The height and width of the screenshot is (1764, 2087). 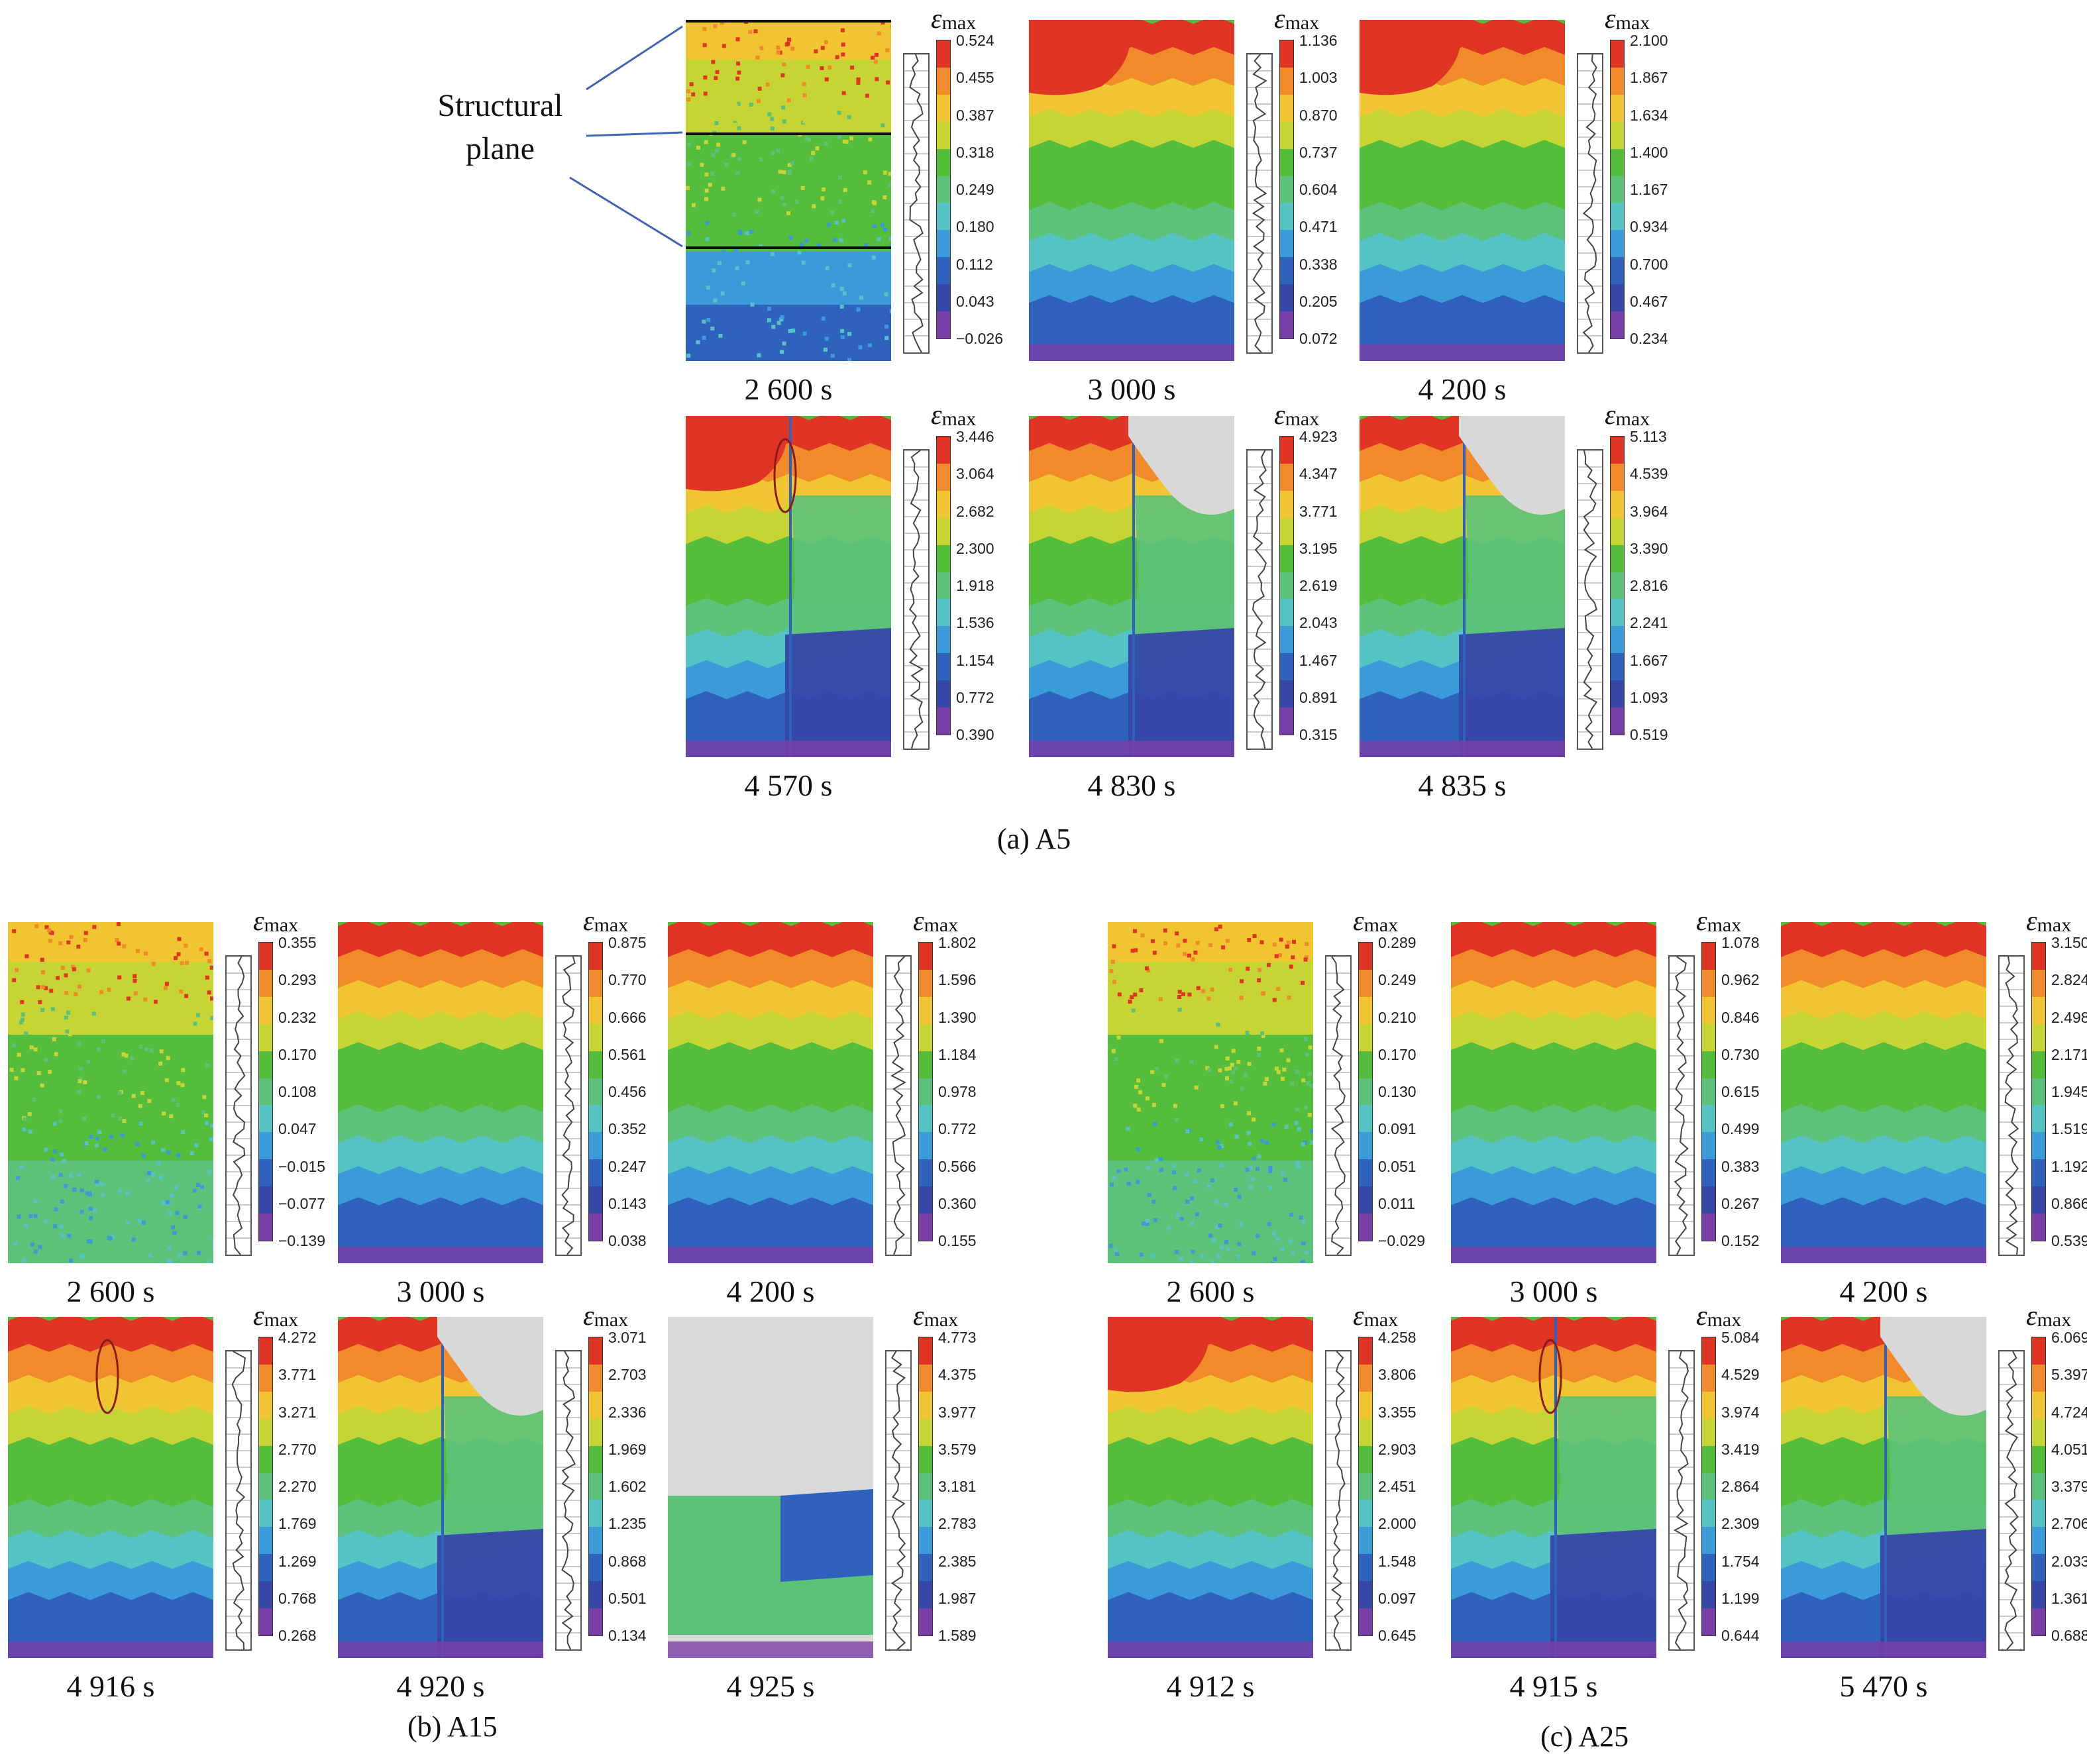 I want to click on colorbar-tick-label: 2.903, so click(x=1398, y=1449).